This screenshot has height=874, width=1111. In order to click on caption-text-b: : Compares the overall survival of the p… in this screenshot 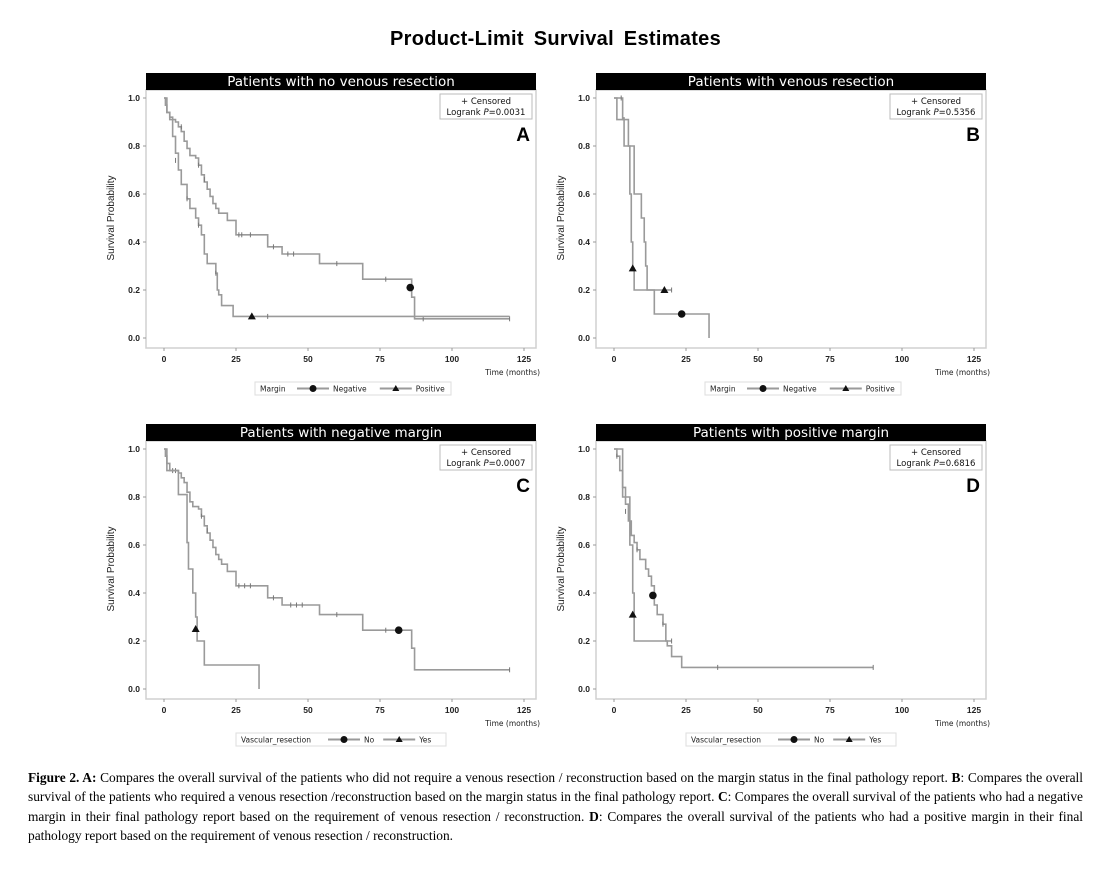, I will do `click(555, 787)`.